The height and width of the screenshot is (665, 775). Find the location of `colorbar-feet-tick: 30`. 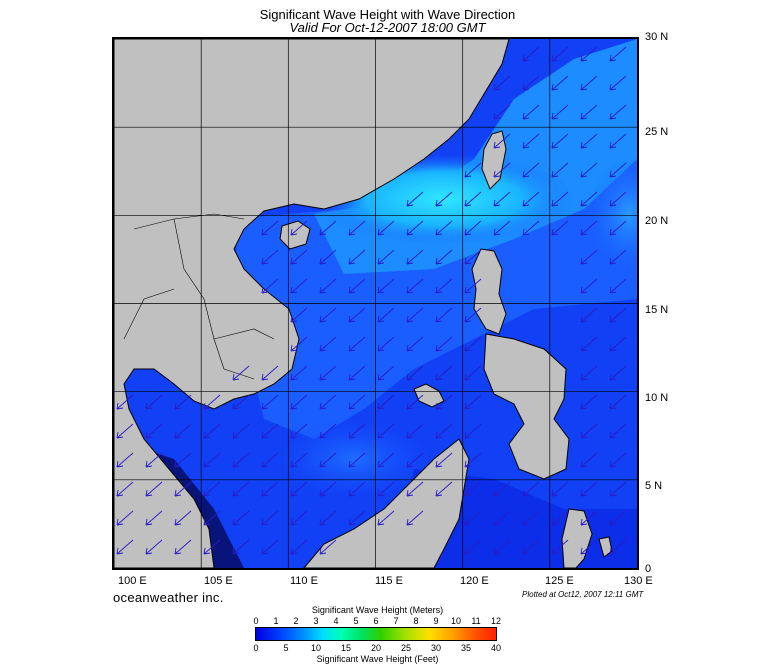

colorbar-feet-tick: 30 is located at coordinates (436, 648).